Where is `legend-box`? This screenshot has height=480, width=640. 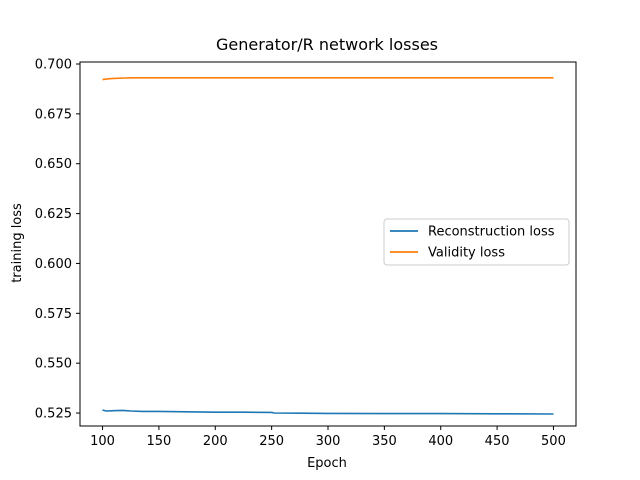 legend-box is located at coordinates (476, 242).